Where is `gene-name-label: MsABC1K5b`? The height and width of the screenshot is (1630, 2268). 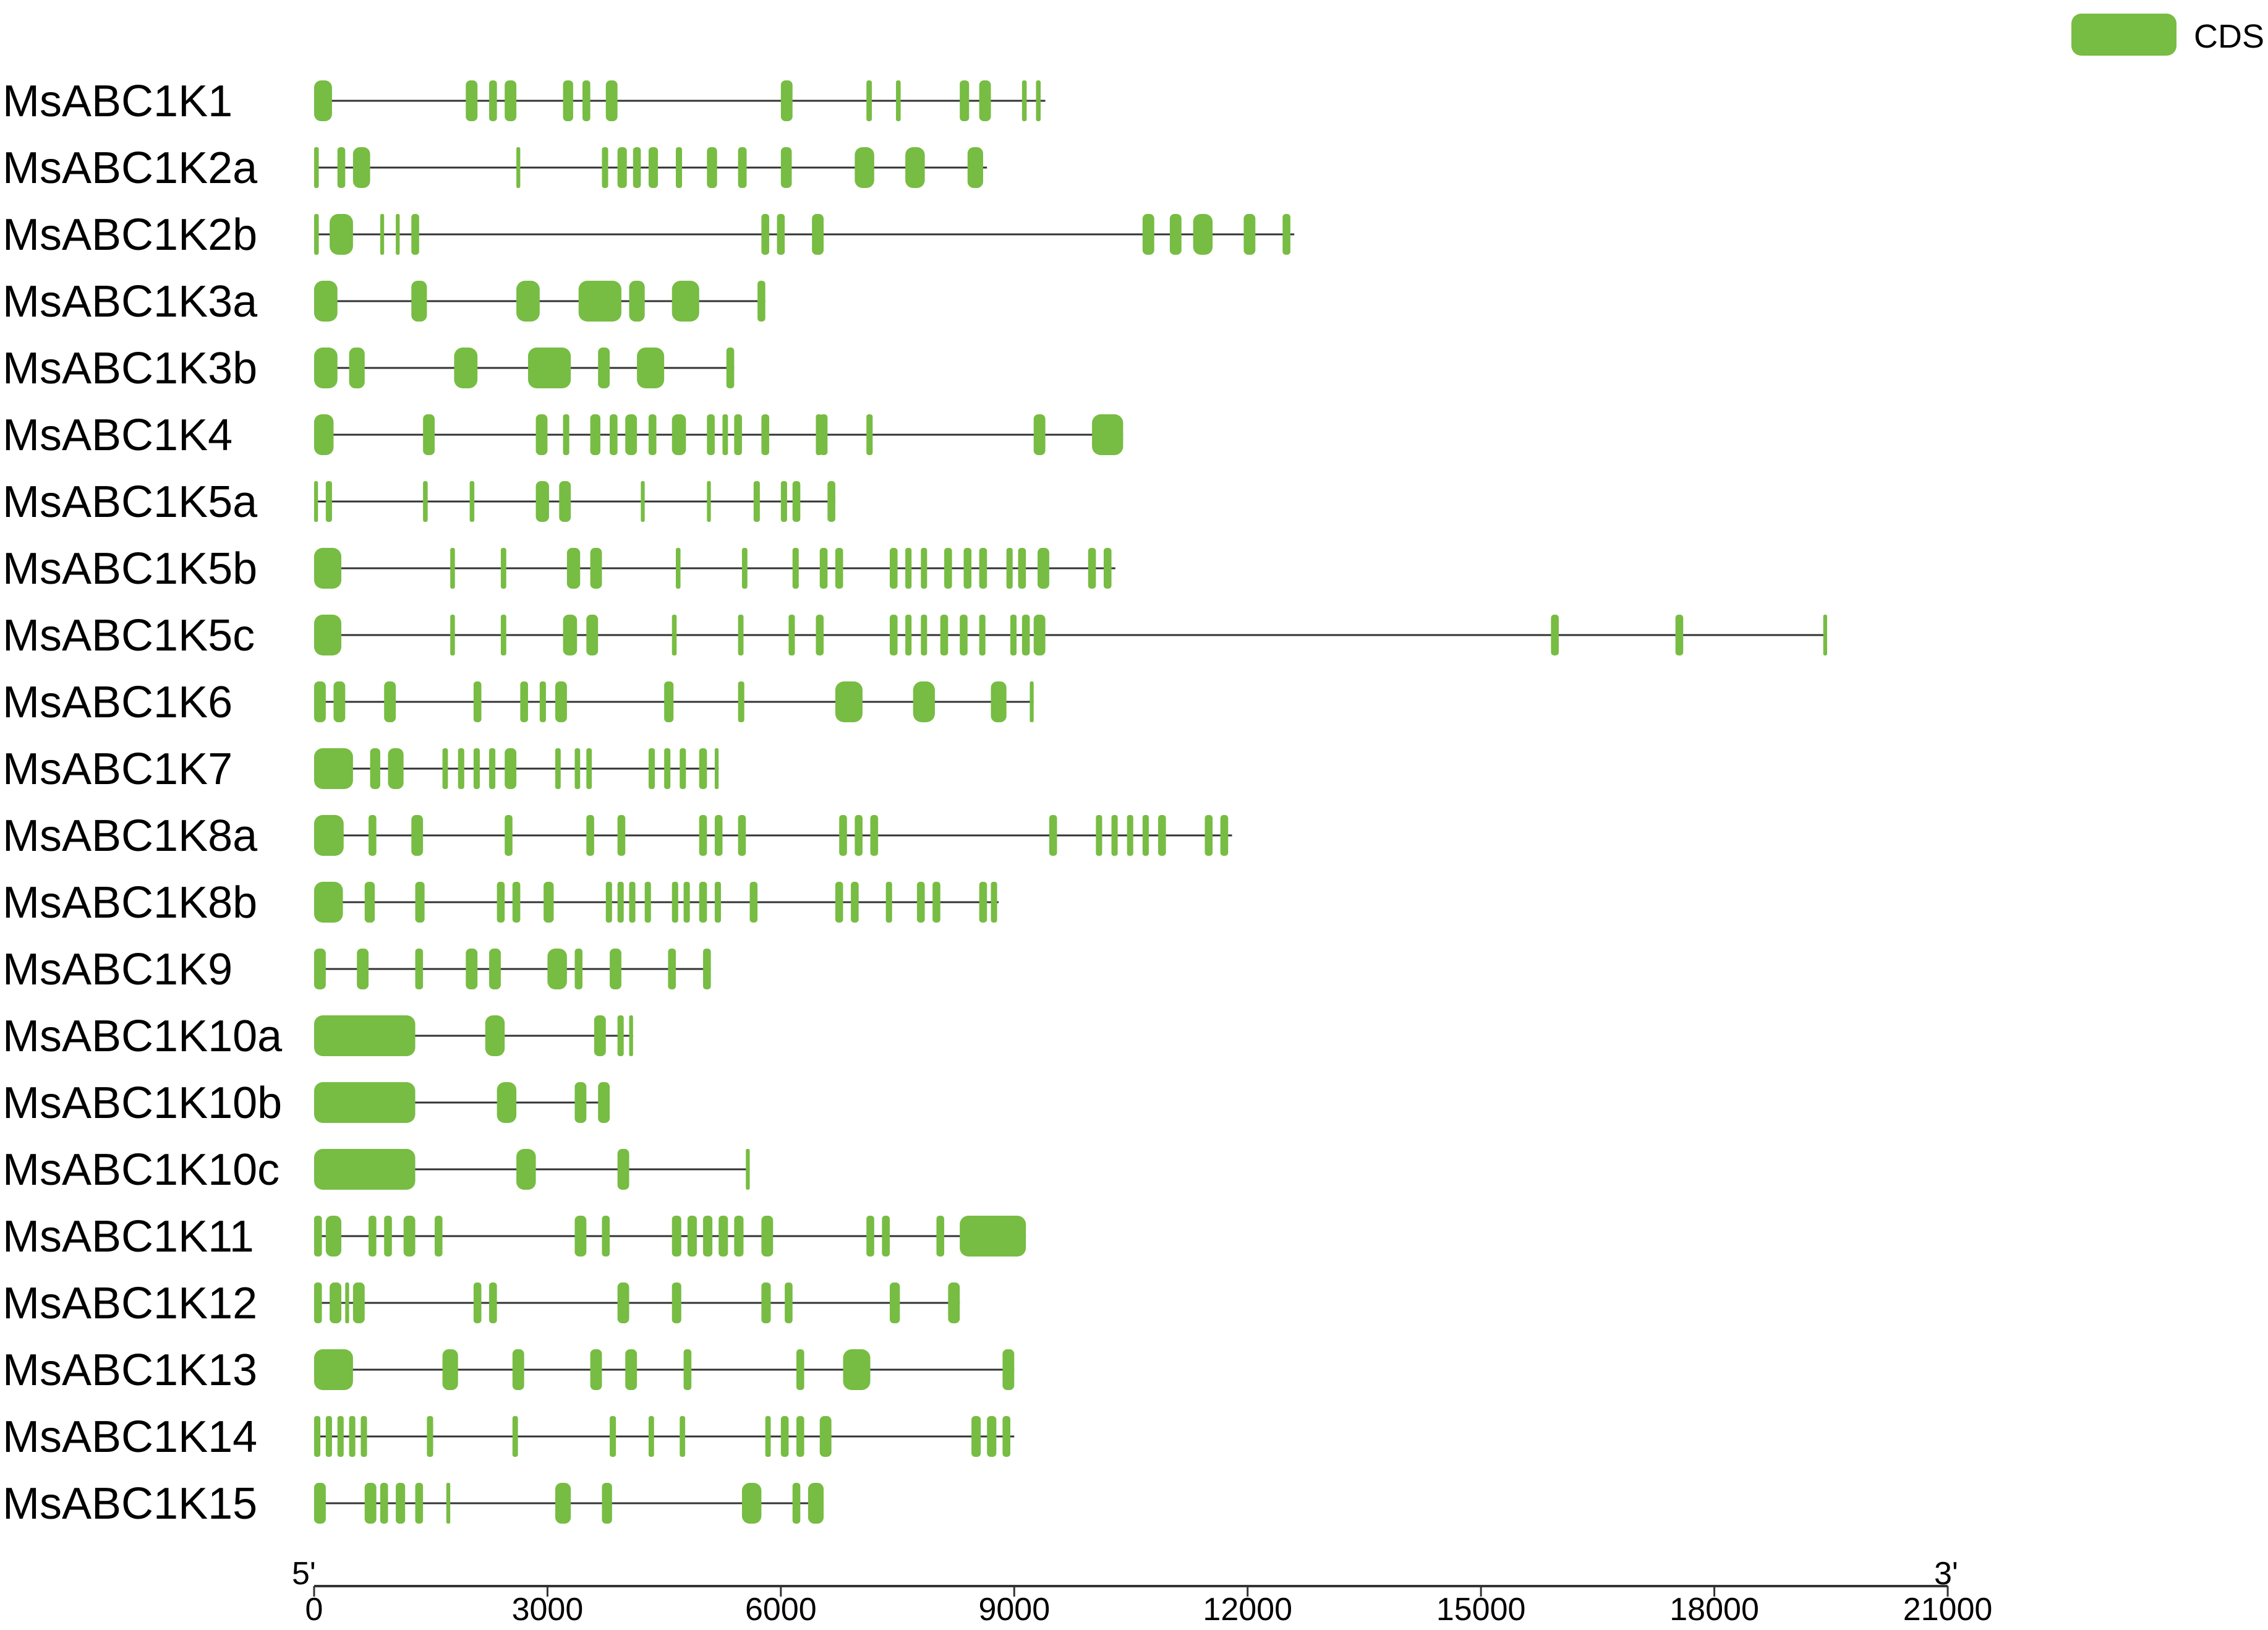
gene-name-label: MsABC1K5b is located at coordinates (129, 569).